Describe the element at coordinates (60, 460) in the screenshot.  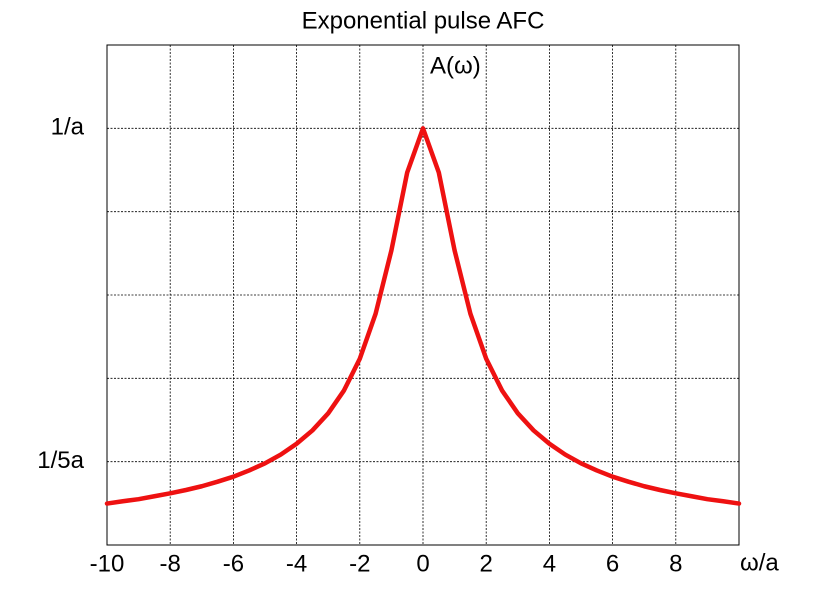
I see `y-tick-label: 1/5a` at that location.